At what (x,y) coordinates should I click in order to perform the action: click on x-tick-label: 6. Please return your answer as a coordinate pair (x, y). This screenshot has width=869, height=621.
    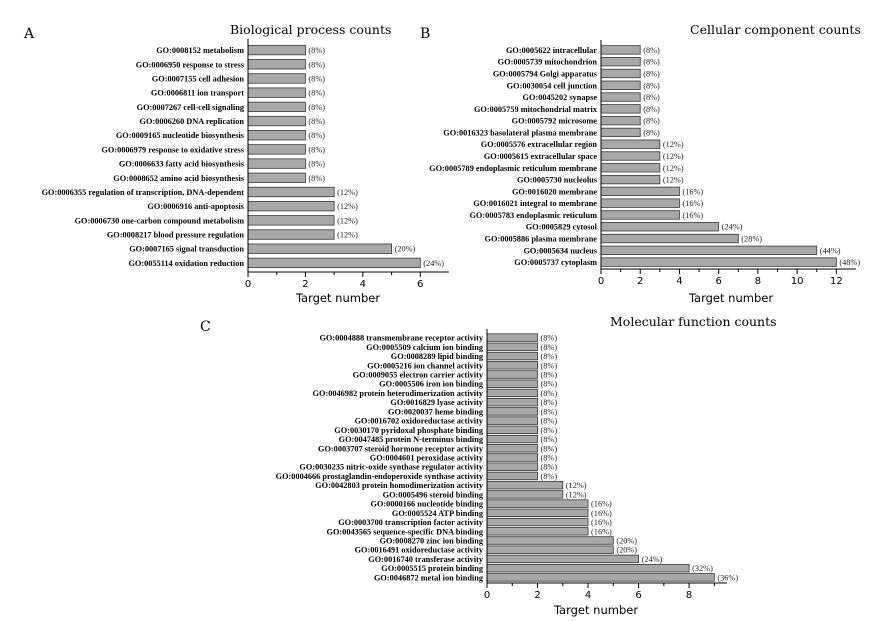
    Looking at the image, I should click on (638, 595).